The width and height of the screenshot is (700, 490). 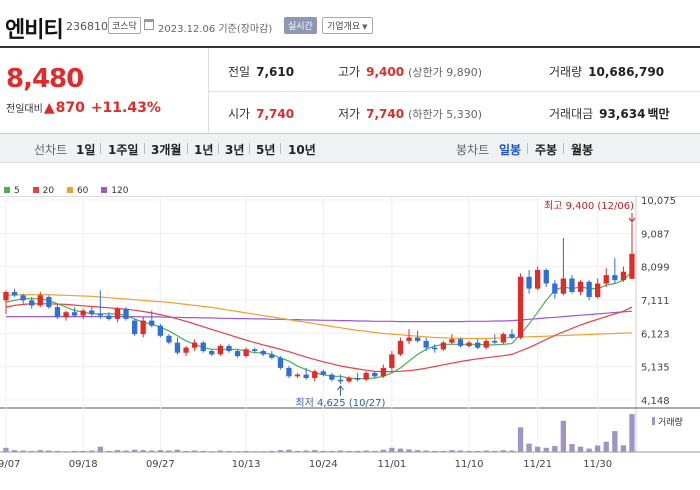 What do you see at coordinates (391, 464) in the screenshot?
I see `x-tick-label: 11/01` at bounding box center [391, 464].